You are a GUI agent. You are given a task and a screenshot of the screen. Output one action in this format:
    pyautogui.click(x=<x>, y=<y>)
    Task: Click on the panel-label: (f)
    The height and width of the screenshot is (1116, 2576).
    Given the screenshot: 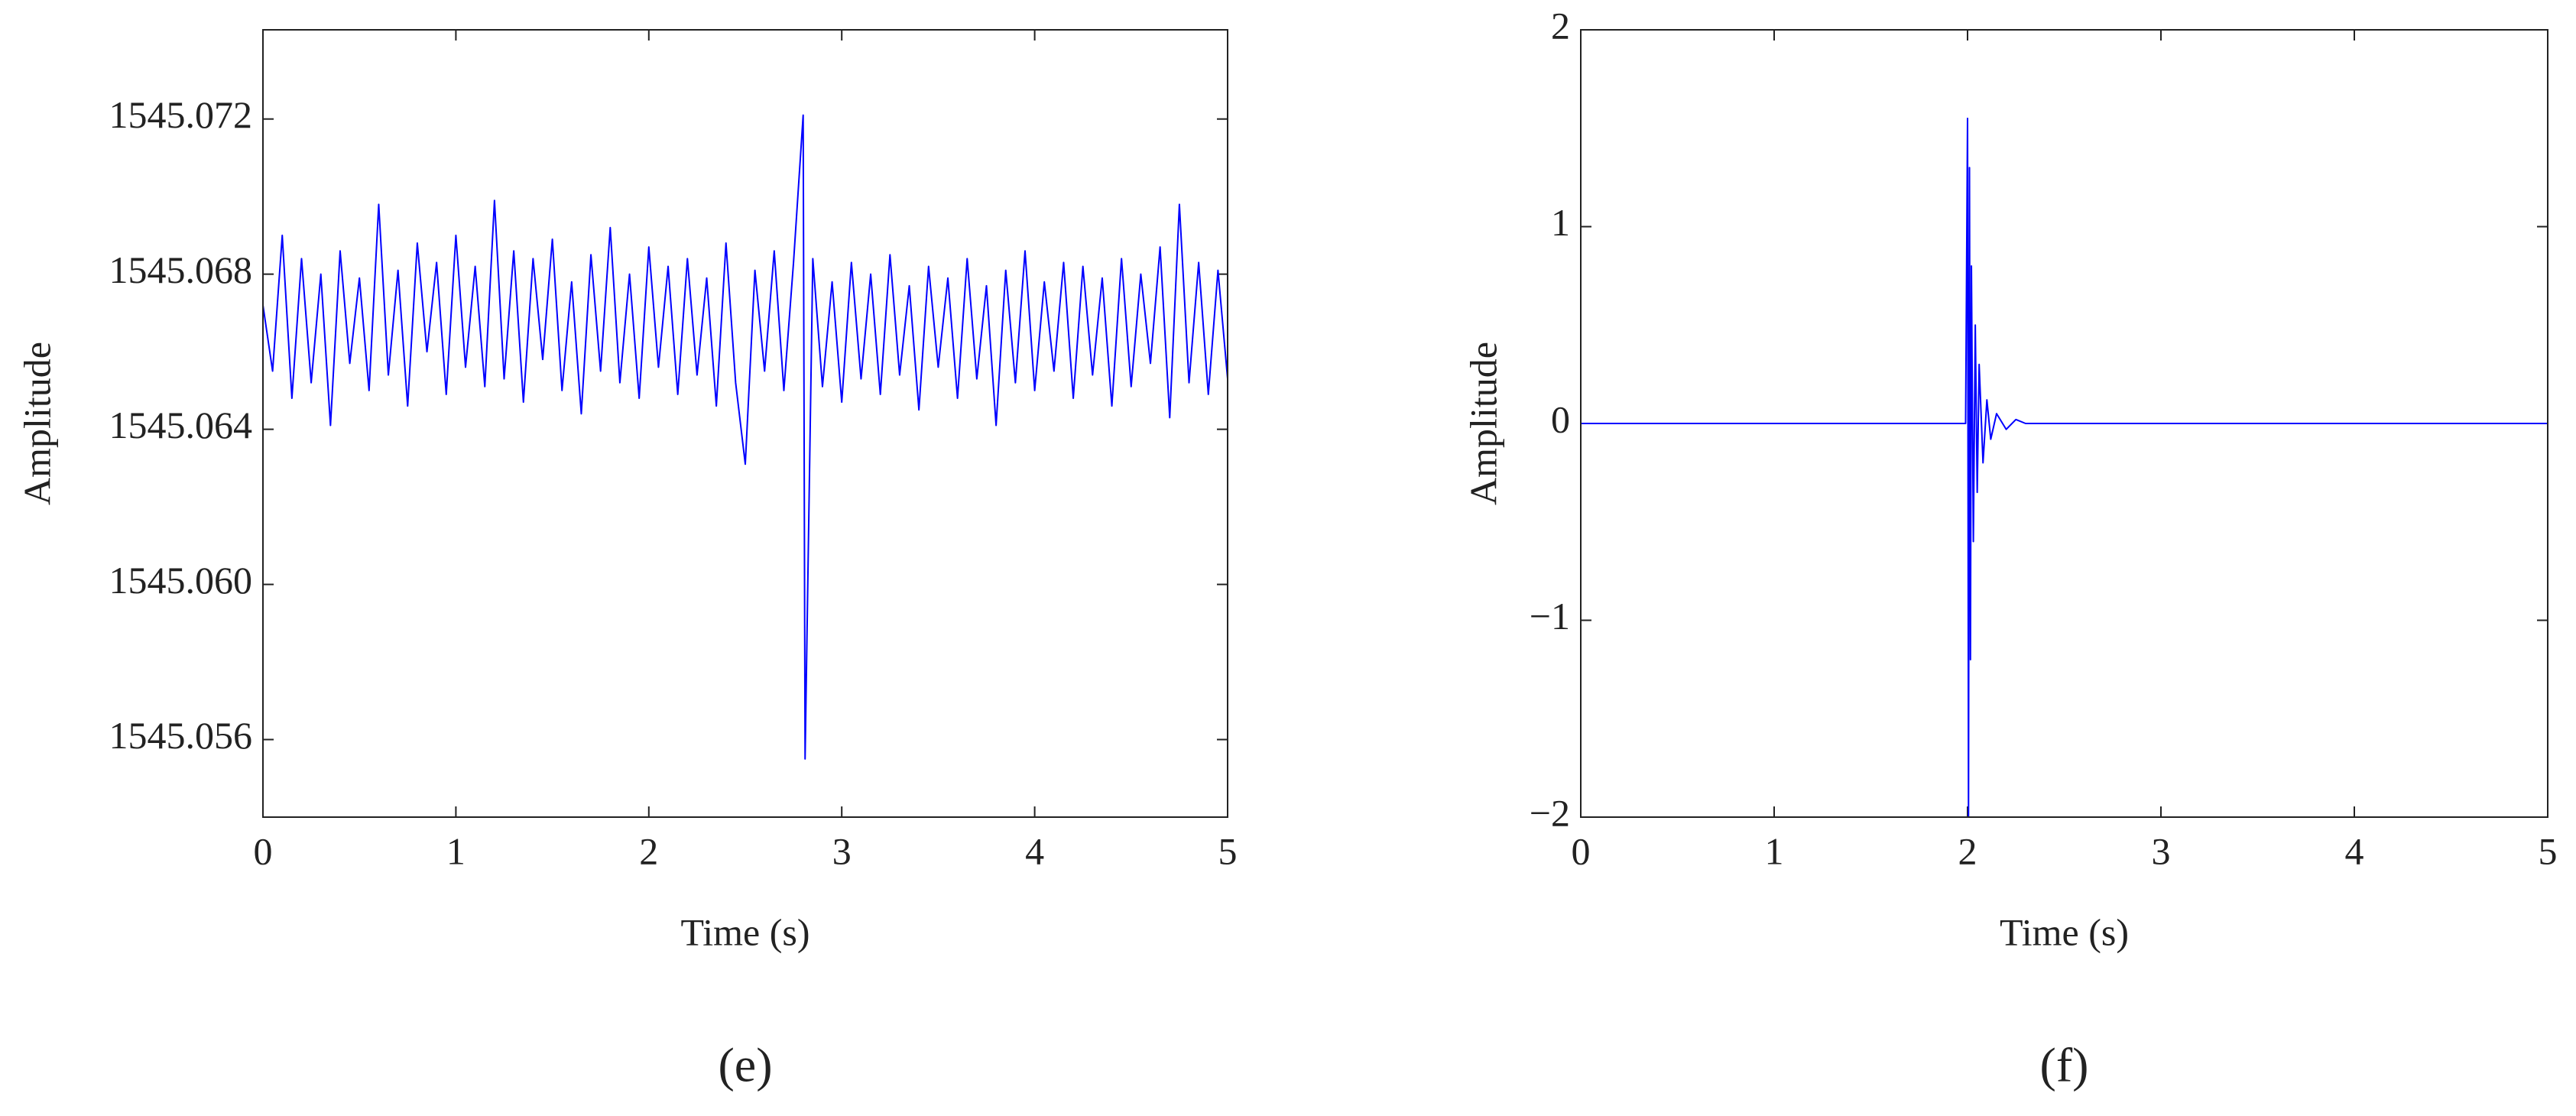 What is the action you would take?
    pyautogui.click(x=2064, y=1065)
    